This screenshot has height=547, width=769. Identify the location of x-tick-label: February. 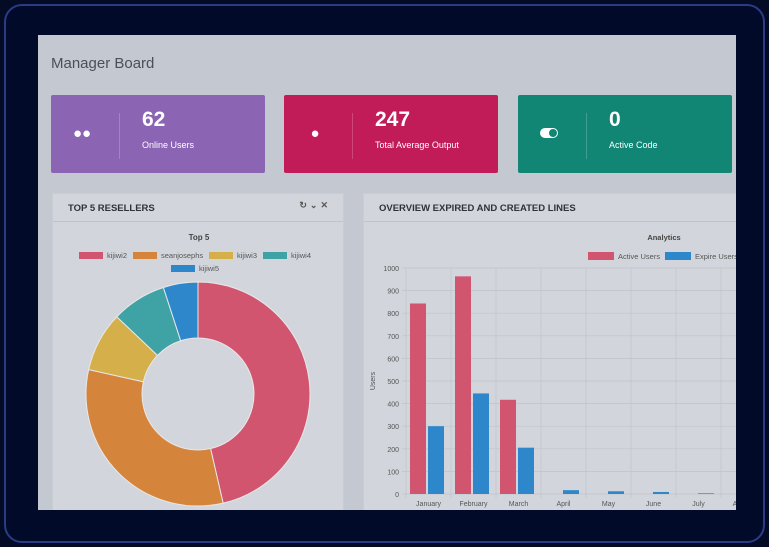
(473, 504).